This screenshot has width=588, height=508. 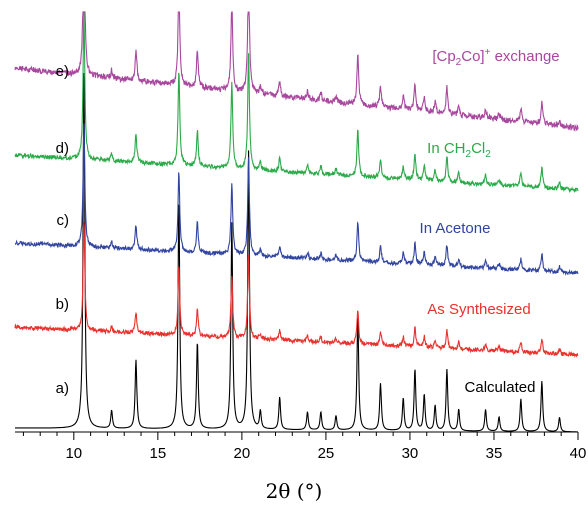 I want to click on series-letter: c), so click(x=63, y=220).